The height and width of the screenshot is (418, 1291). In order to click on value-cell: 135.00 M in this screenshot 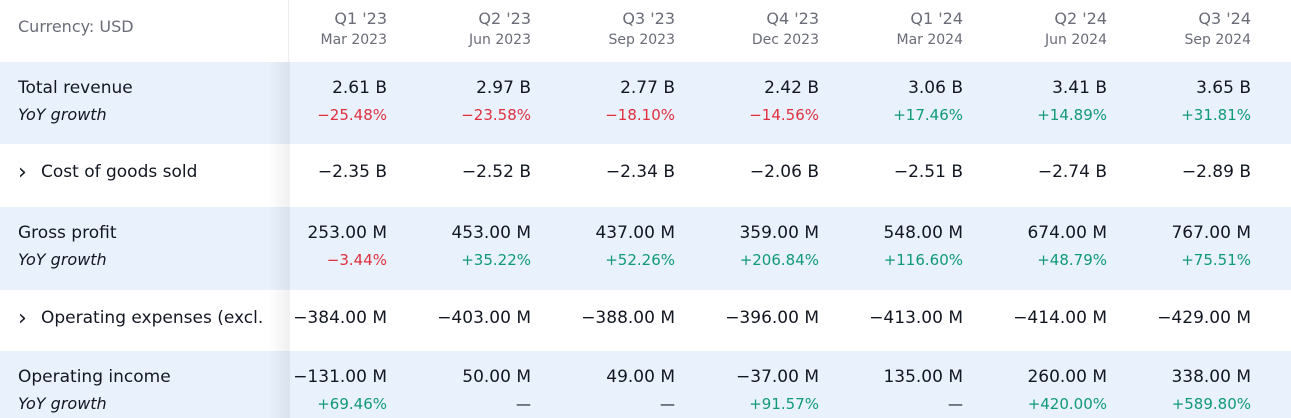, I will do `click(923, 377)`.